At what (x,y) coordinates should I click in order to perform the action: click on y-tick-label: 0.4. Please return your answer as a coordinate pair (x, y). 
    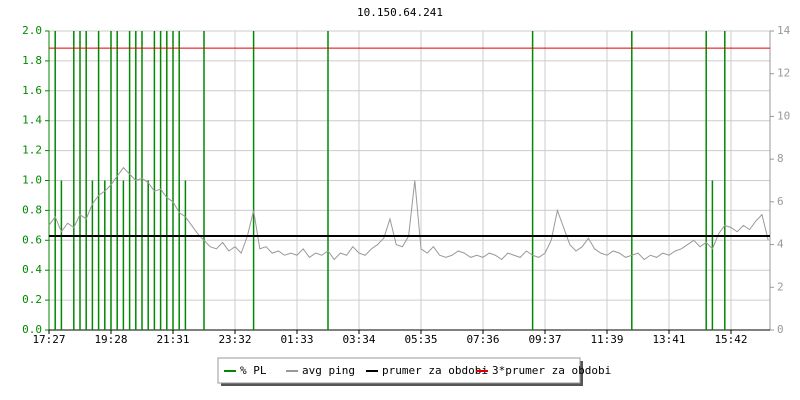
    Looking at the image, I should click on (32, 269).